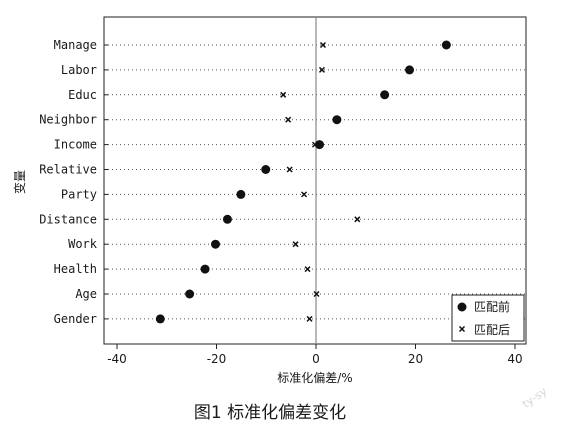 The image size is (572, 430). Describe the element at coordinates (462, 307) in the screenshot. I see `legend-before-marker` at that location.